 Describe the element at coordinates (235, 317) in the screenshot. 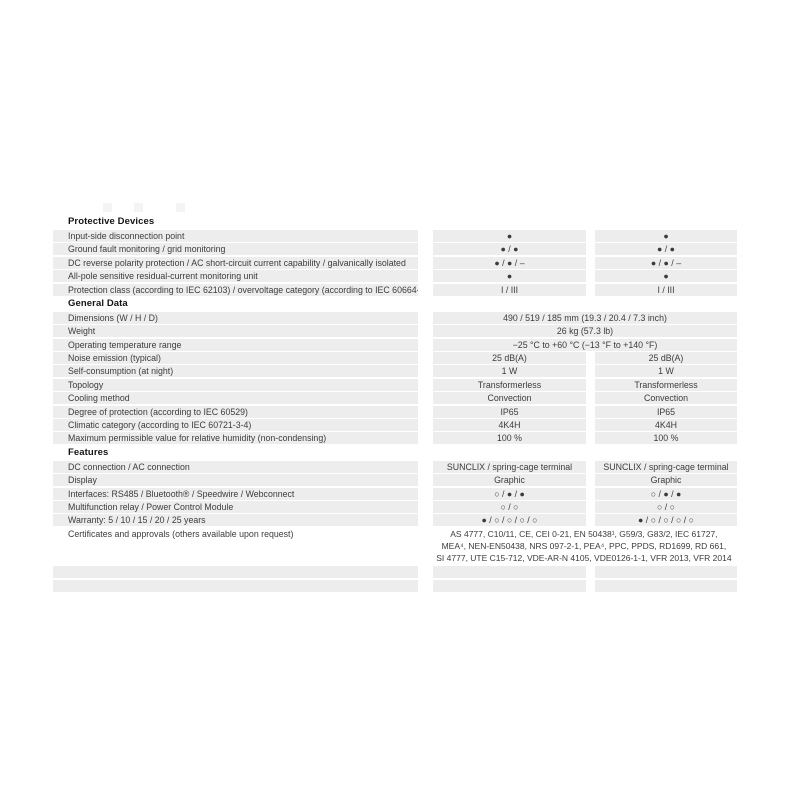

I see `row-label: Dimensions (W / H / D)` at that location.